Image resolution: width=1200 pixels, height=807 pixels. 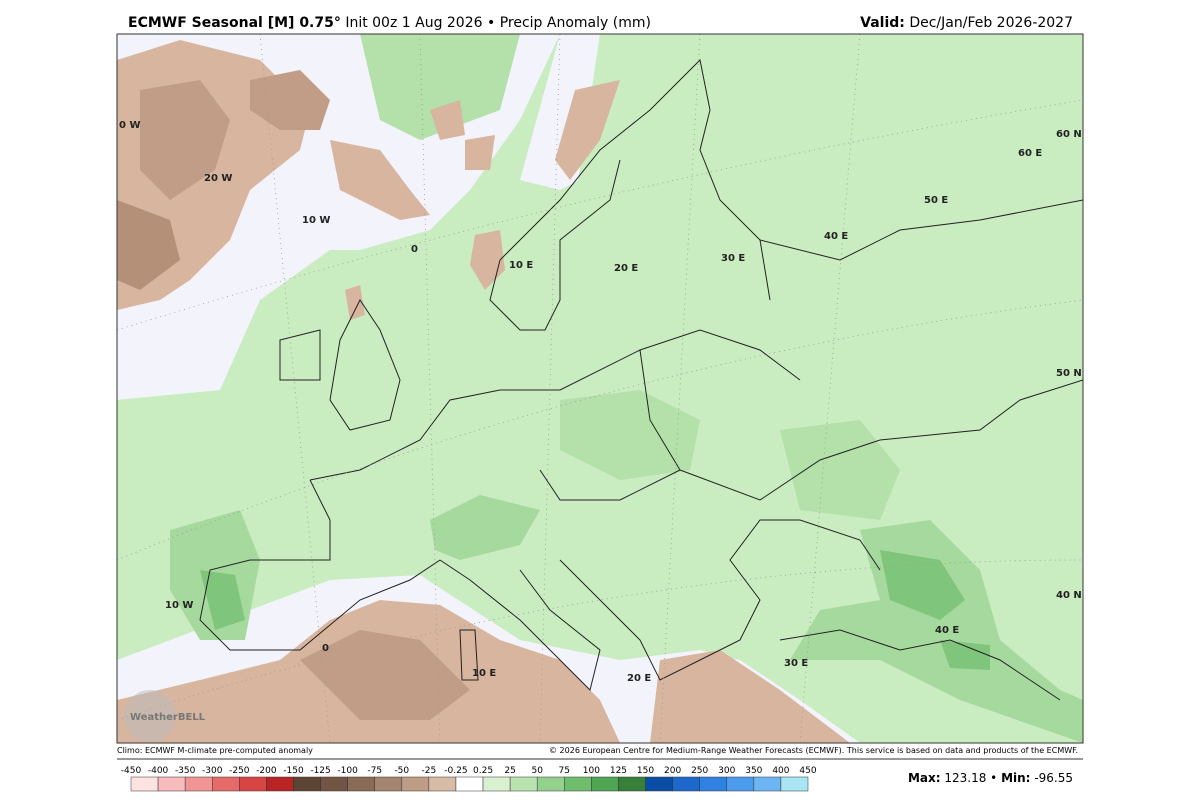 I want to click on colorbar-label: 250, so click(x=699, y=771).